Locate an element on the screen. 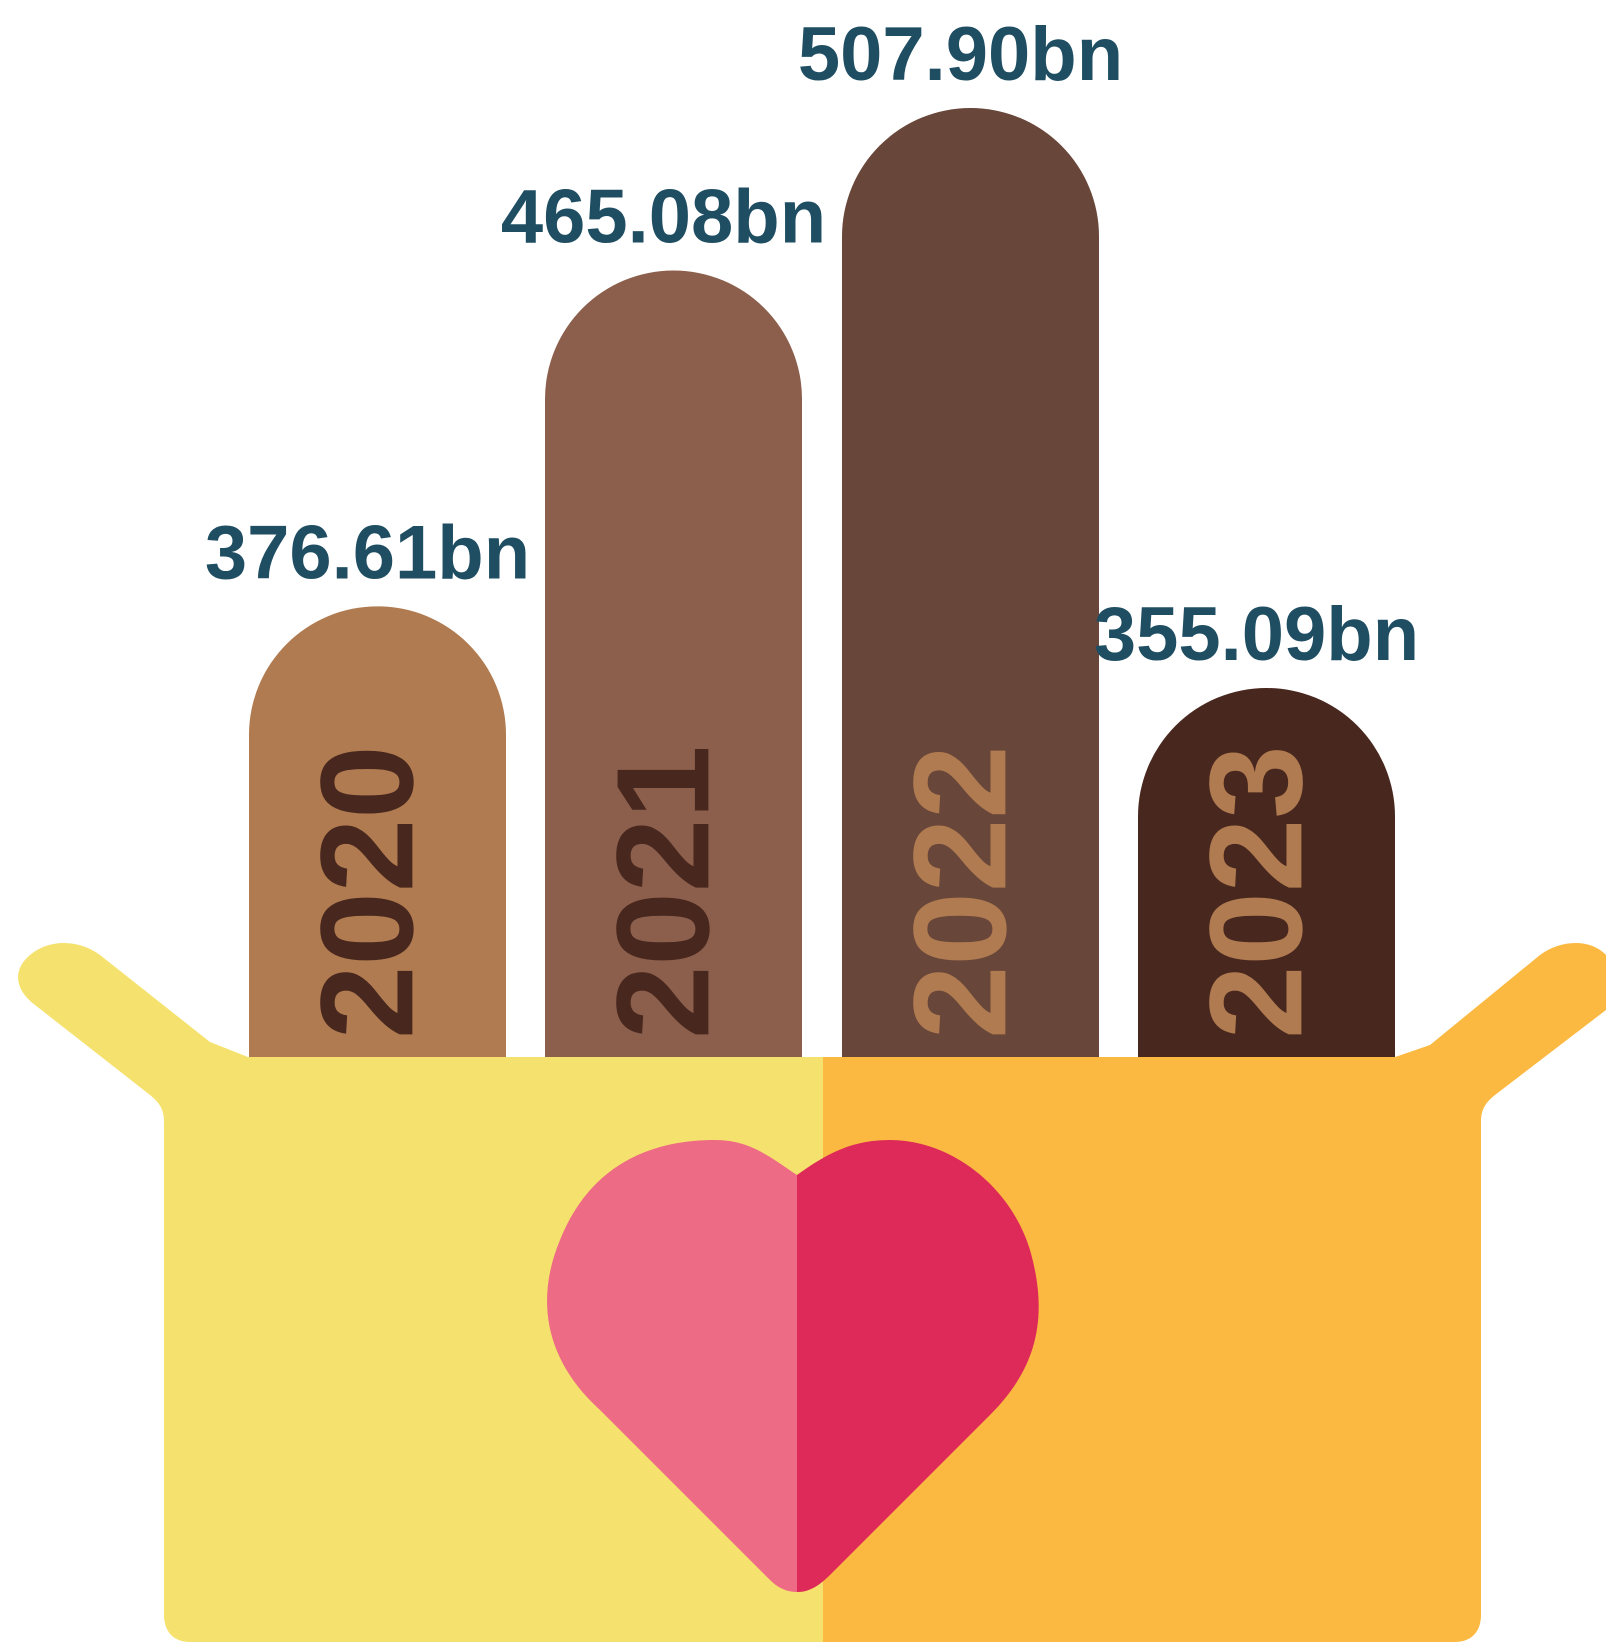  heart-left is located at coordinates (672, 1366).